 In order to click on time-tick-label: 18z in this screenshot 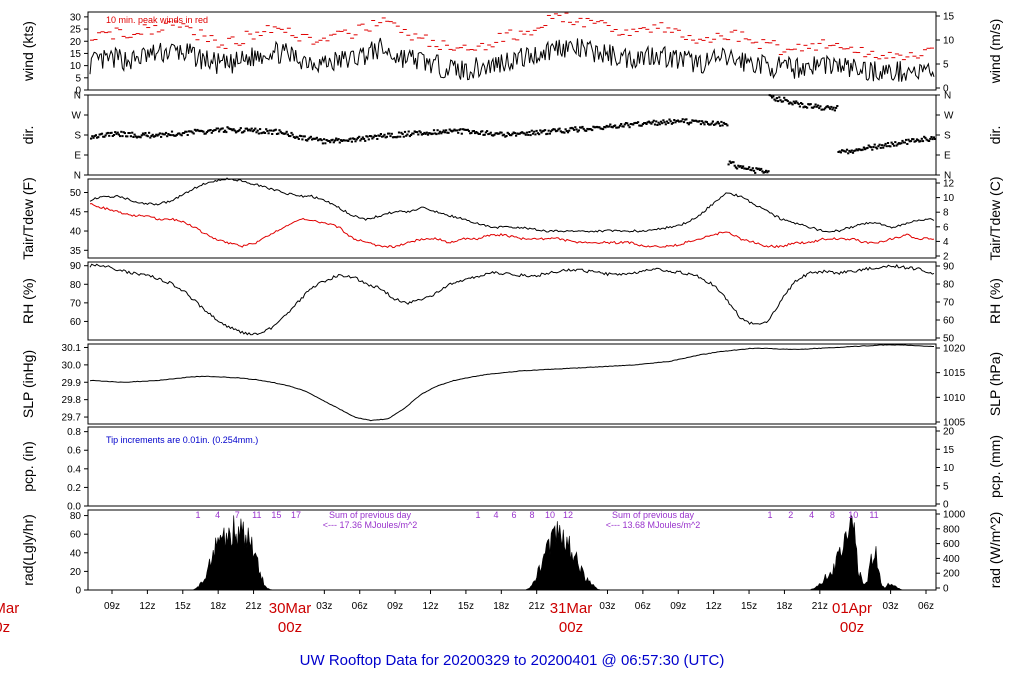, I will do `click(218, 606)`.